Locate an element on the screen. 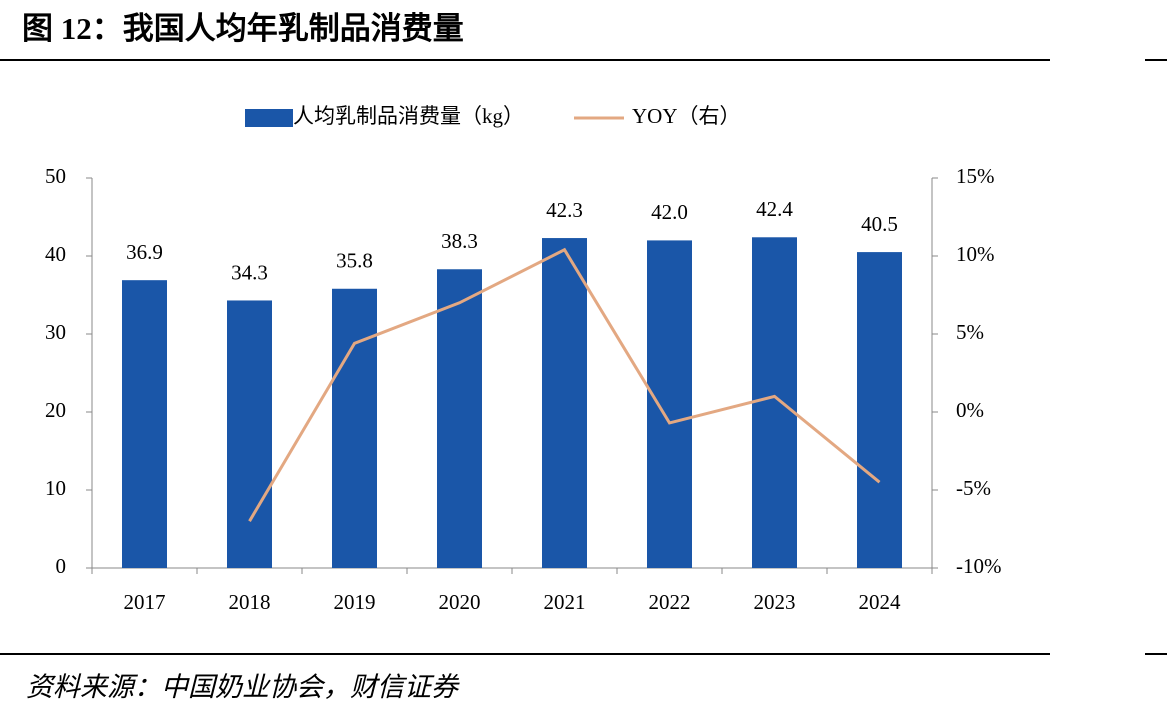  x-tick-label: 2024 is located at coordinates (880, 602).